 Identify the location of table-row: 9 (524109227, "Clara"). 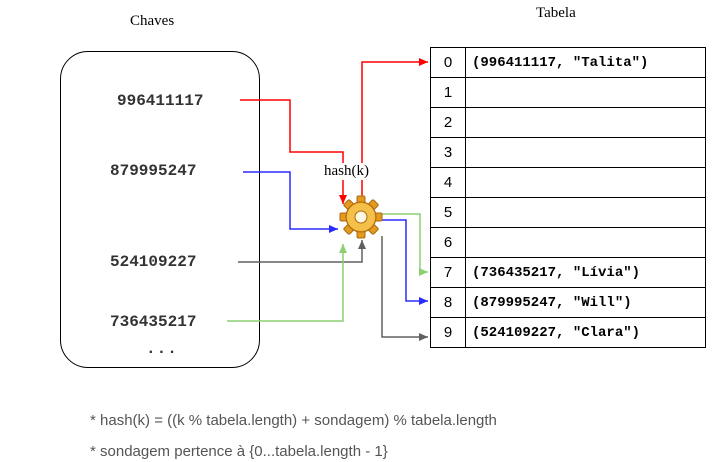
(568, 332).